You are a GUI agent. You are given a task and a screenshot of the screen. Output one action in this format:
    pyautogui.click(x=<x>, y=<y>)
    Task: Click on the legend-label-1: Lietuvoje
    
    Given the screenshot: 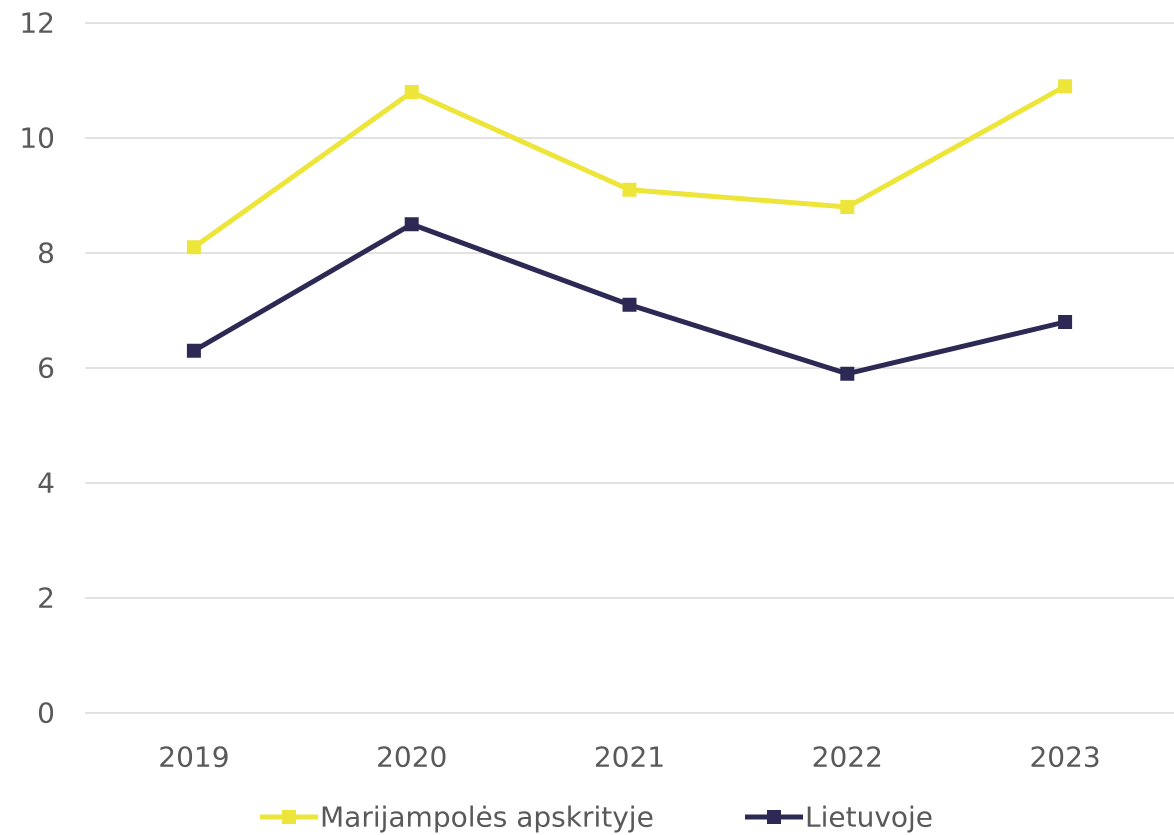 What is the action you would take?
    pyautogui.click(x=869, y=817)
    